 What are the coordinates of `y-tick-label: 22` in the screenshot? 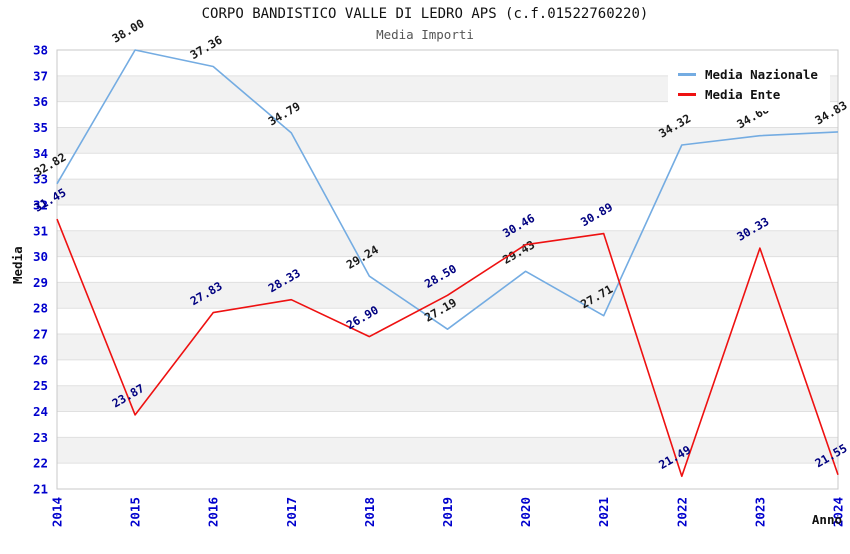 It's located at (40, 463).